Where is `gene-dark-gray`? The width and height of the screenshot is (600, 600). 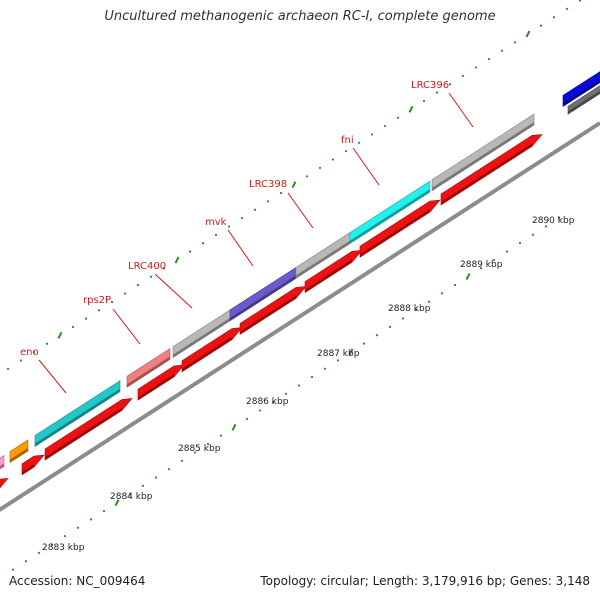
gene-dark-gray is located at coordinates (583, 97).